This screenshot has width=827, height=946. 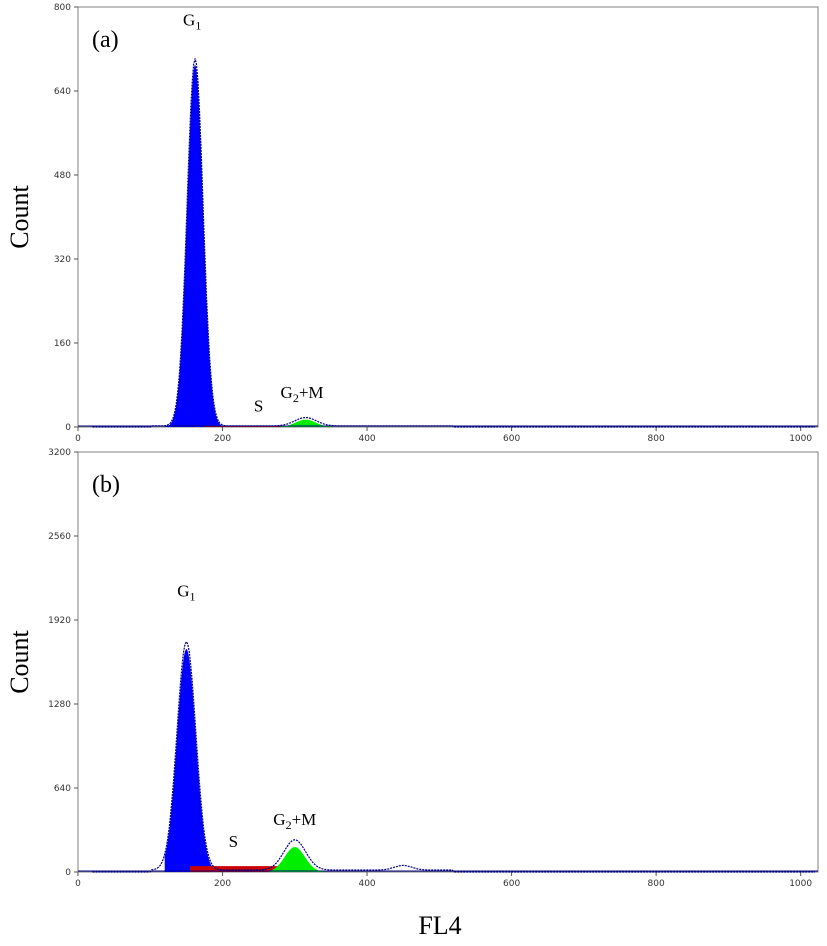 What do you see at coordinates (105, 40) in the screenshot?
I see `panel-label: (a)` at bounding box center [105, 40].